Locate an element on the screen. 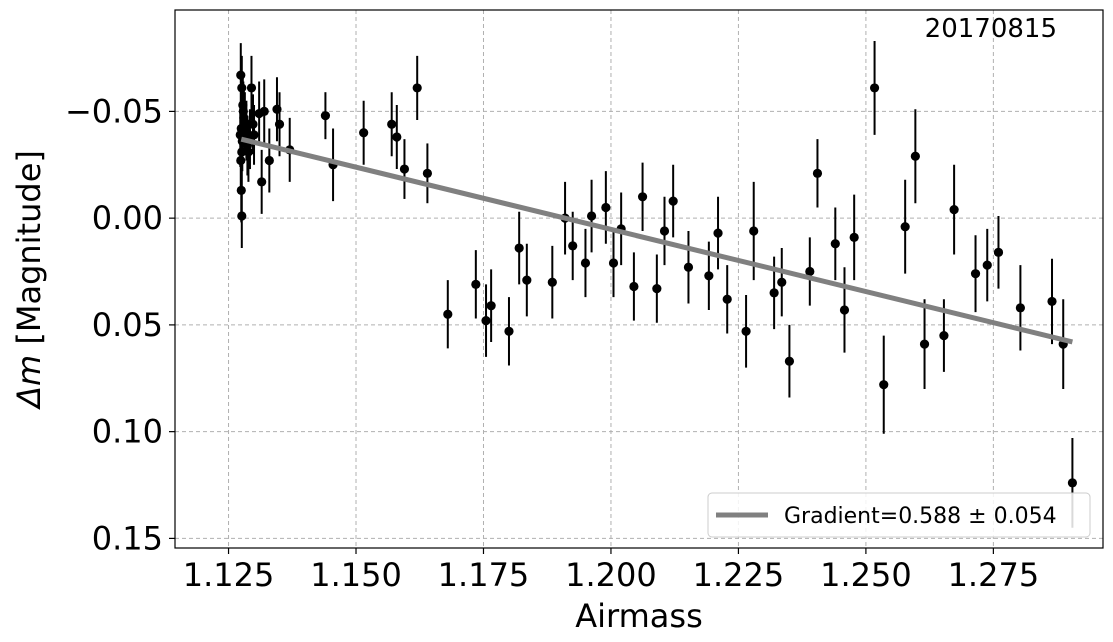 This screenshot has width=1113, height=642. y-axis-title-math: Δm is located at coordinates (29, 383).